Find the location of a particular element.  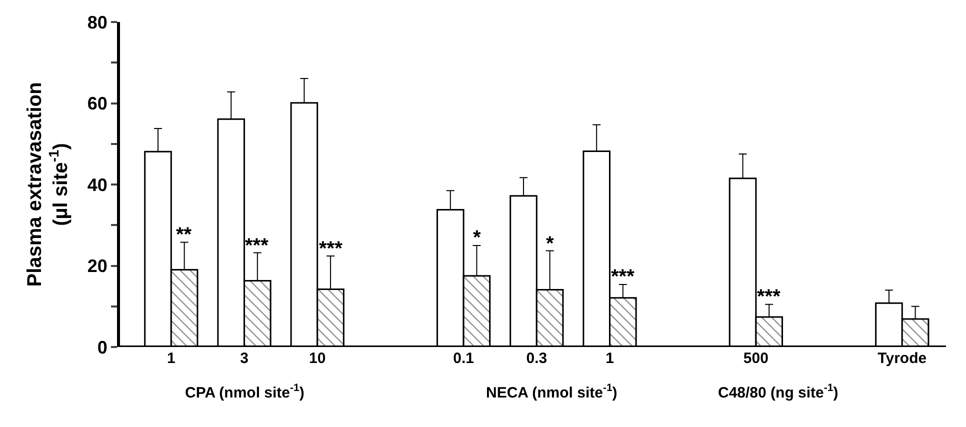

x-tick-label: 3 is located at coordinates (244, 358).